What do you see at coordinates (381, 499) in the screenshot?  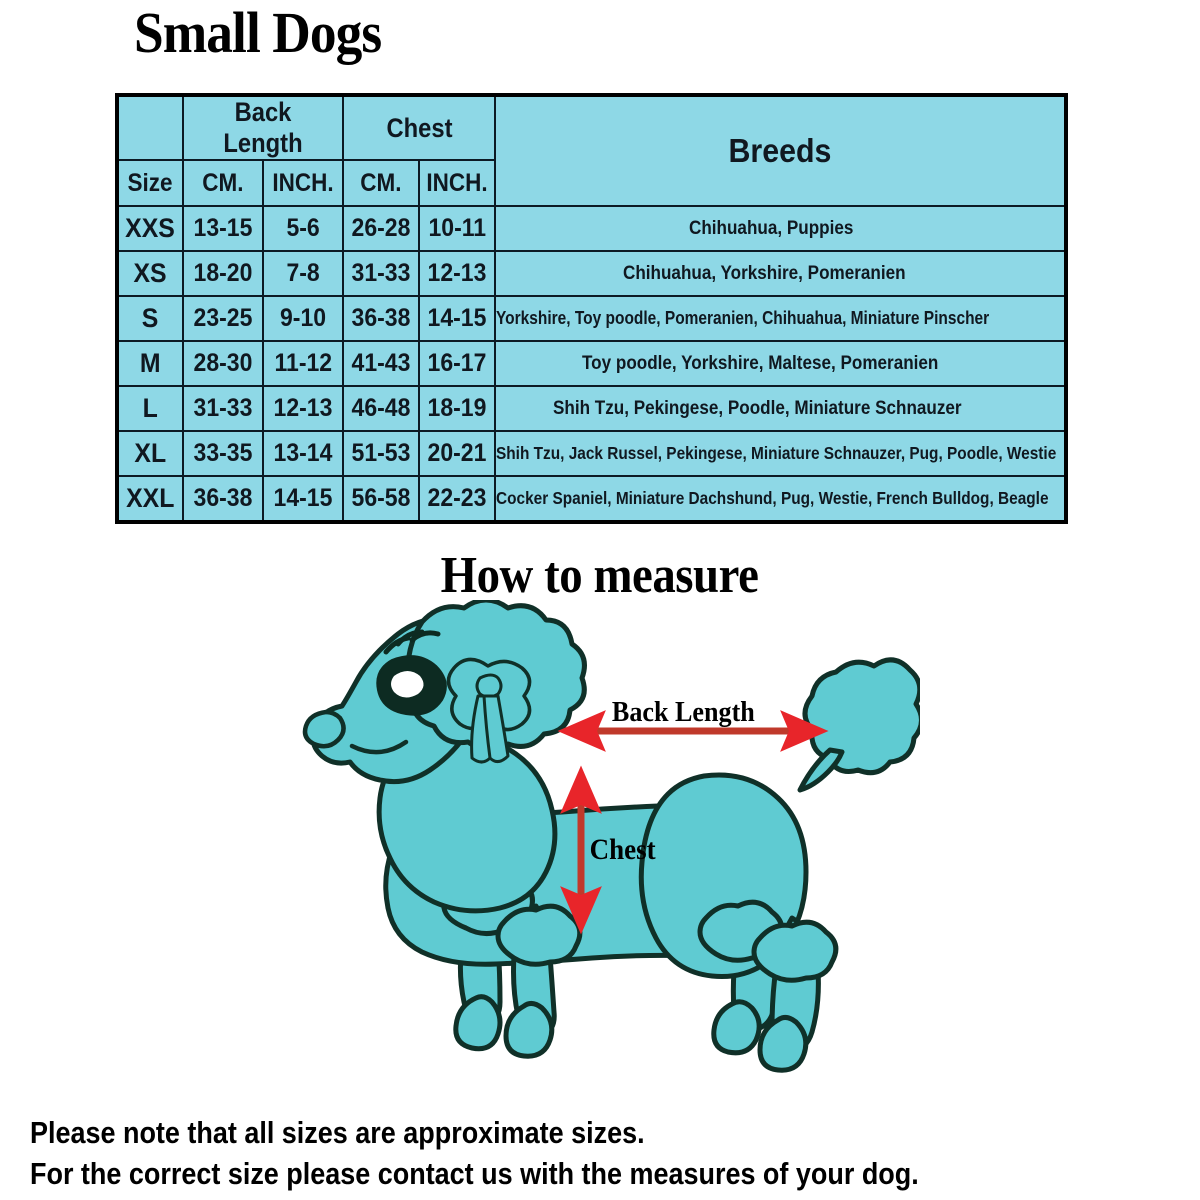 I see `cell-chest-cm: 56-58` at bounding box center [381, 499].